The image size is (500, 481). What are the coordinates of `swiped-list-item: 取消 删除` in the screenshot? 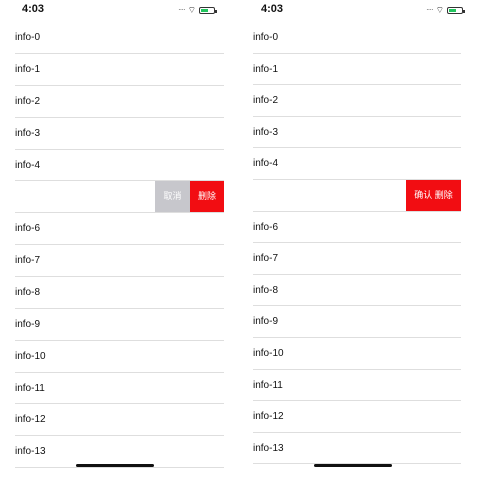 It's located at (119, 197).